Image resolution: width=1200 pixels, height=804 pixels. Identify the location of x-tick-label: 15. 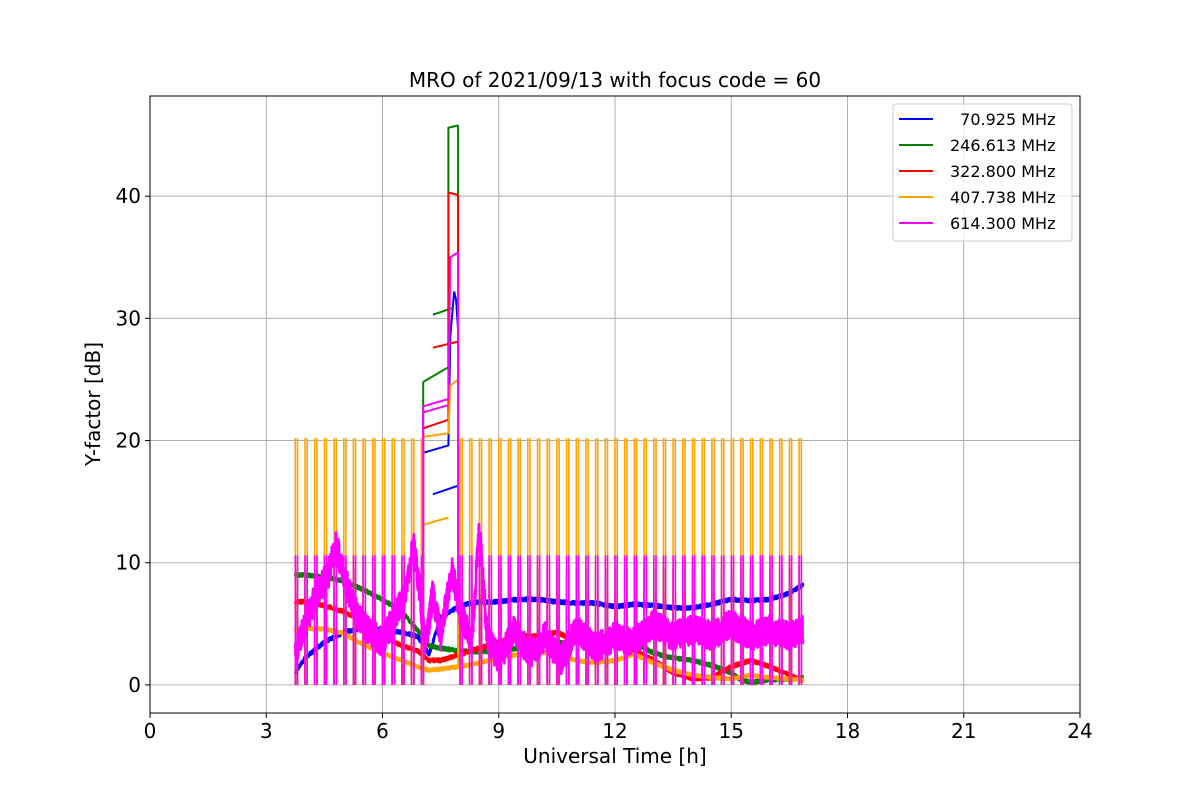
(731, 731).